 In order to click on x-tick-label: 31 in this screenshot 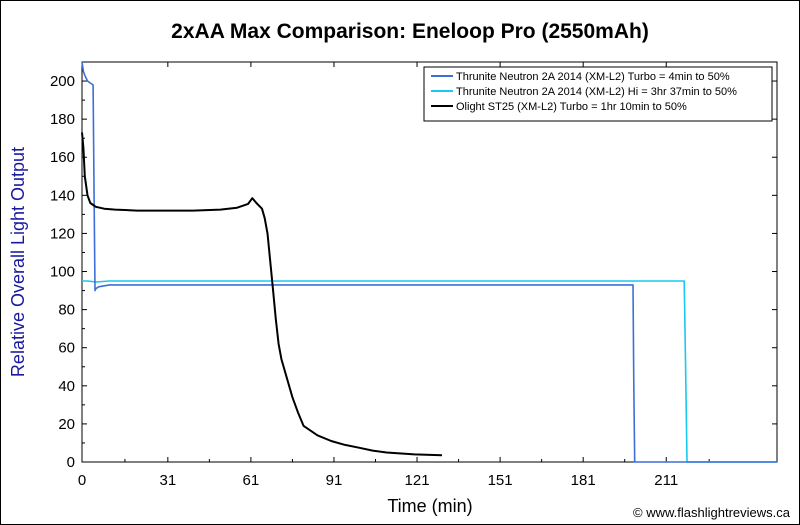, I will do `click(167, 480)`.